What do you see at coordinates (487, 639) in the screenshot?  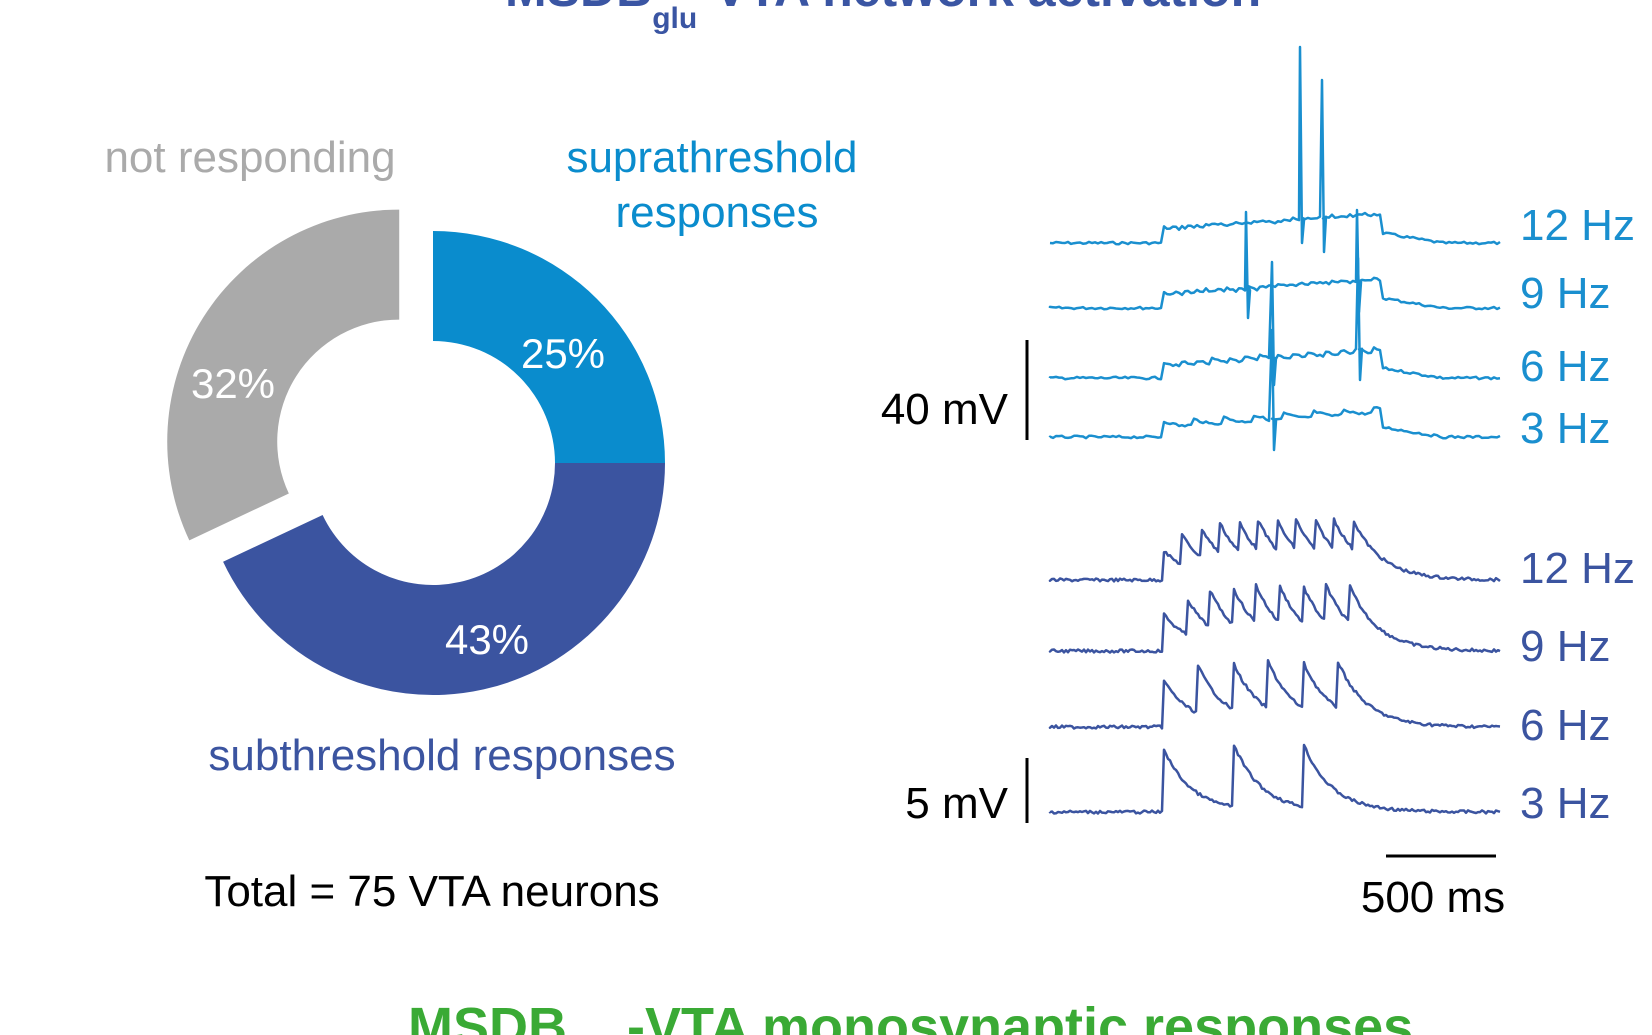 I see `pie-value-label-subthreshold: 43%` at bounding box center [487, 639].